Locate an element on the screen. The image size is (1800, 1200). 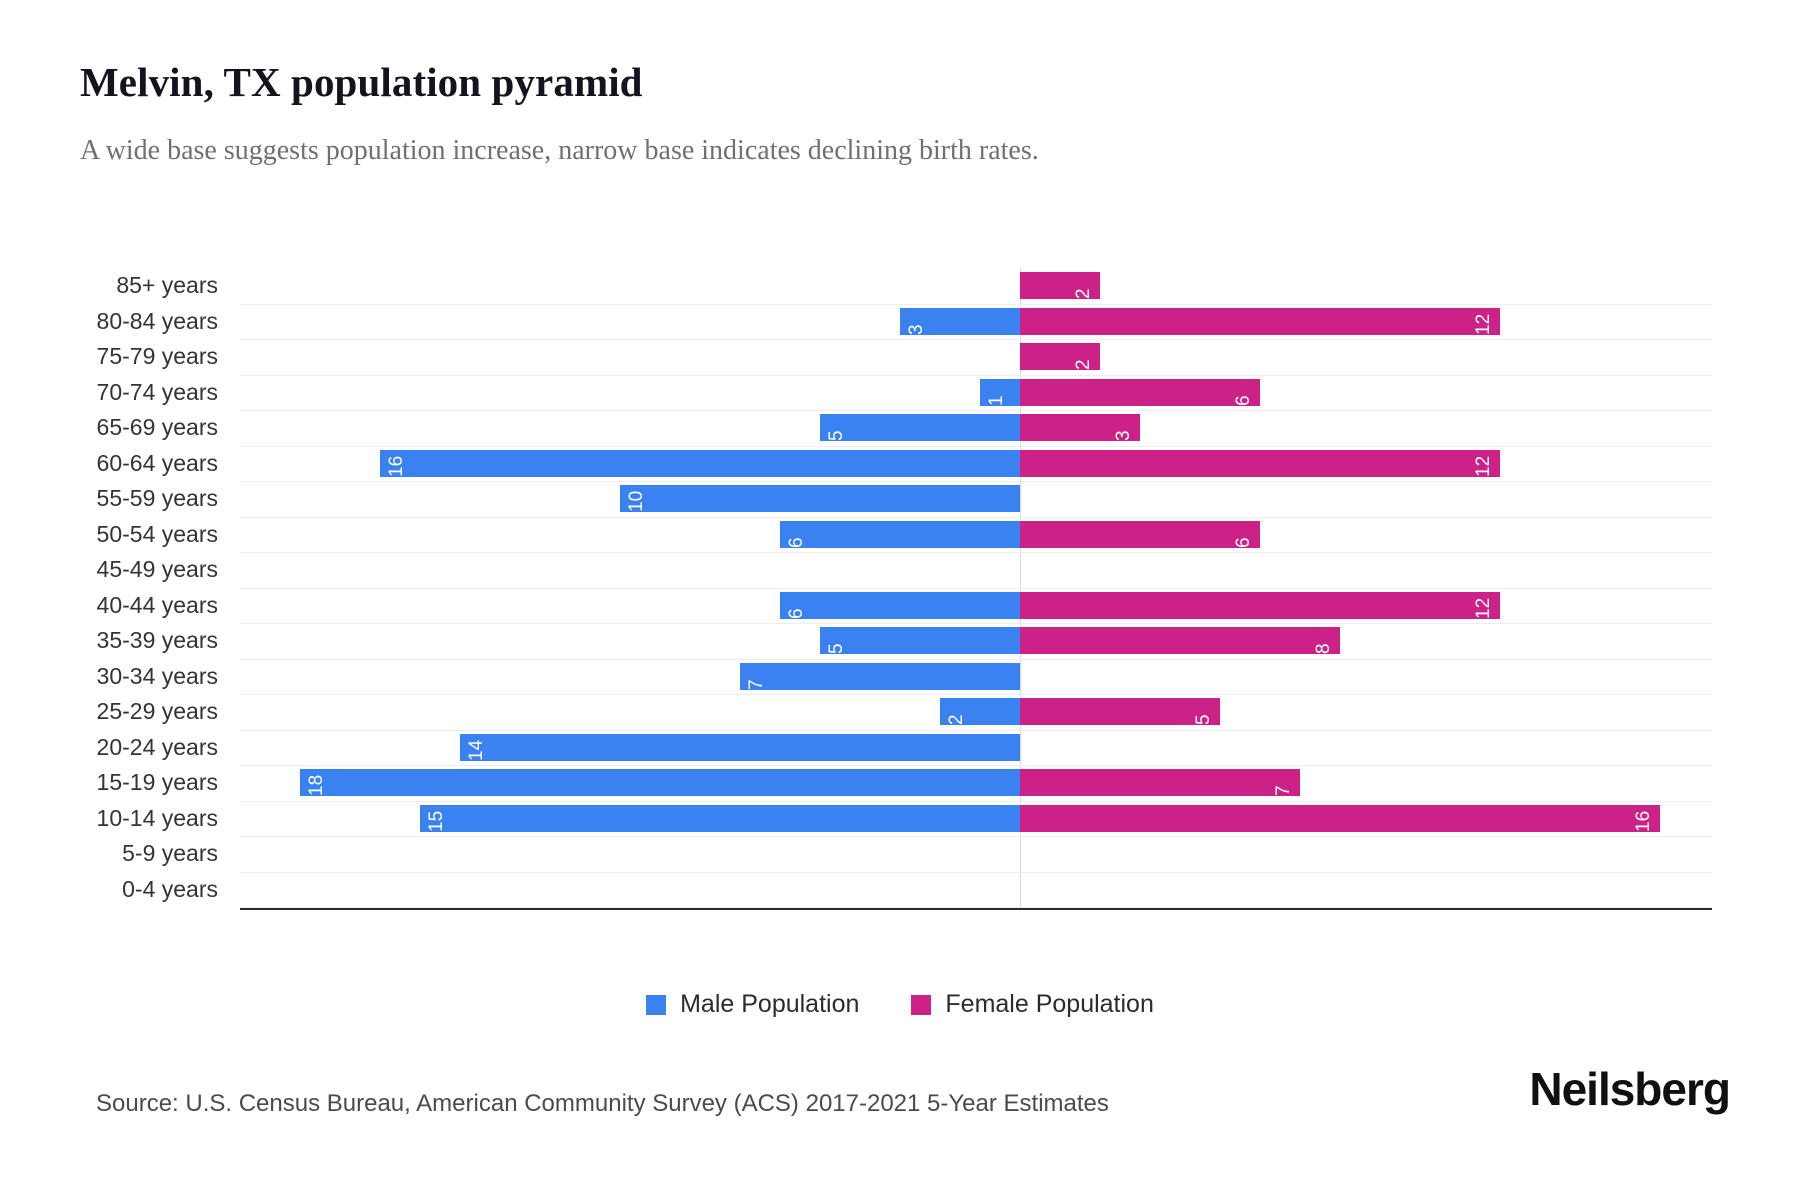
male-bar-value-label: 18 is located at coordinates (316, 785).